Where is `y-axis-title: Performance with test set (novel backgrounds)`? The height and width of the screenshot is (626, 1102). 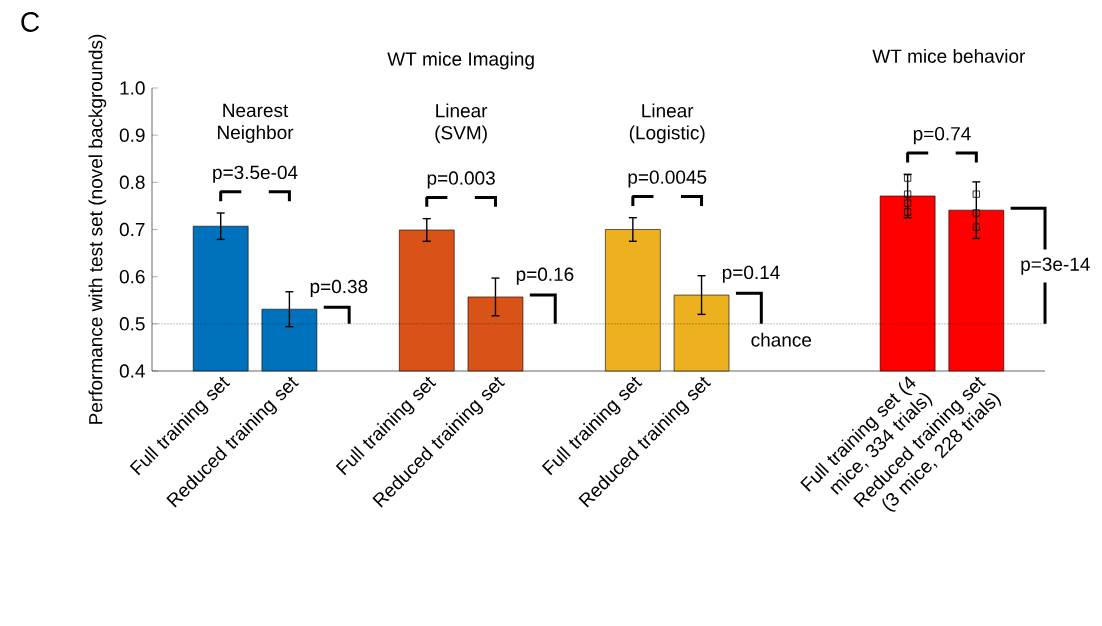 y-axis-title: Performance with test set (novel backgrounds) is located at coordinates (97, 229).